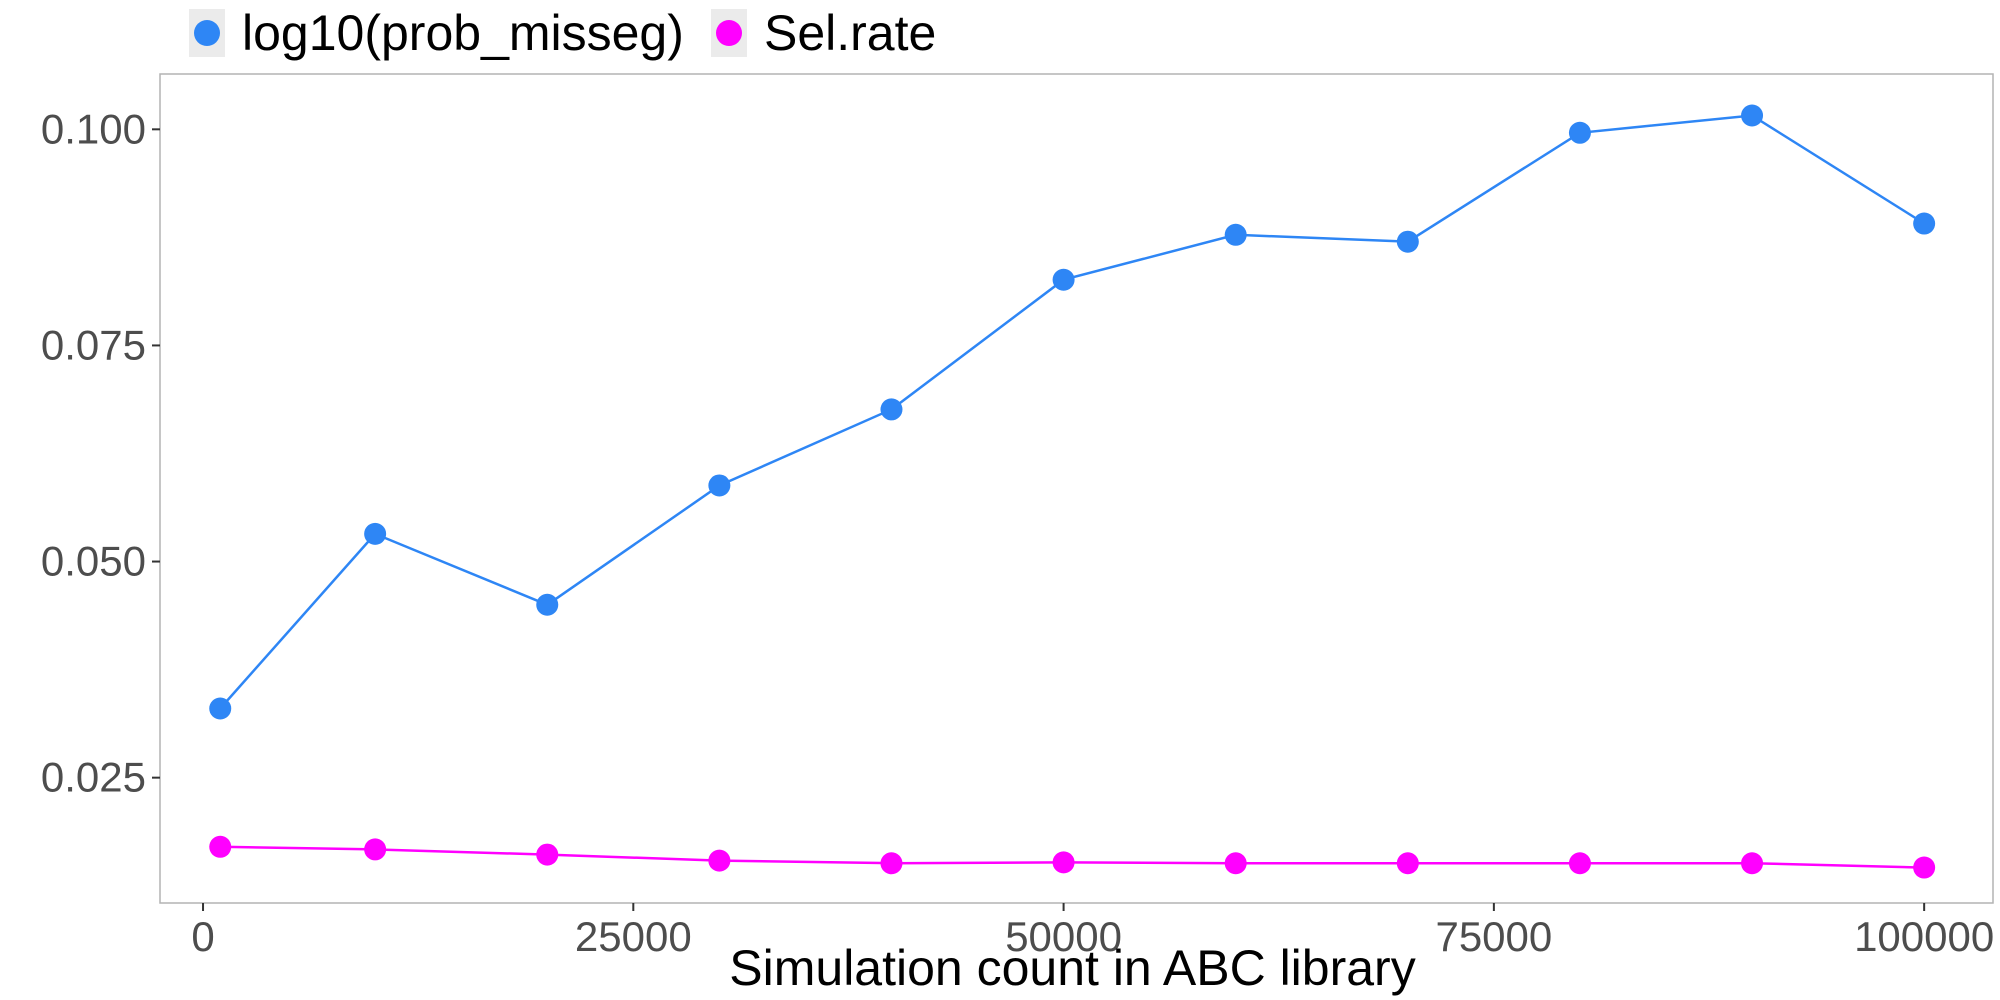  What do you see at coordinates (93, 344) in the screenshot?
I see `y-tick-label: 0.075` at bounding box center [93, 344].